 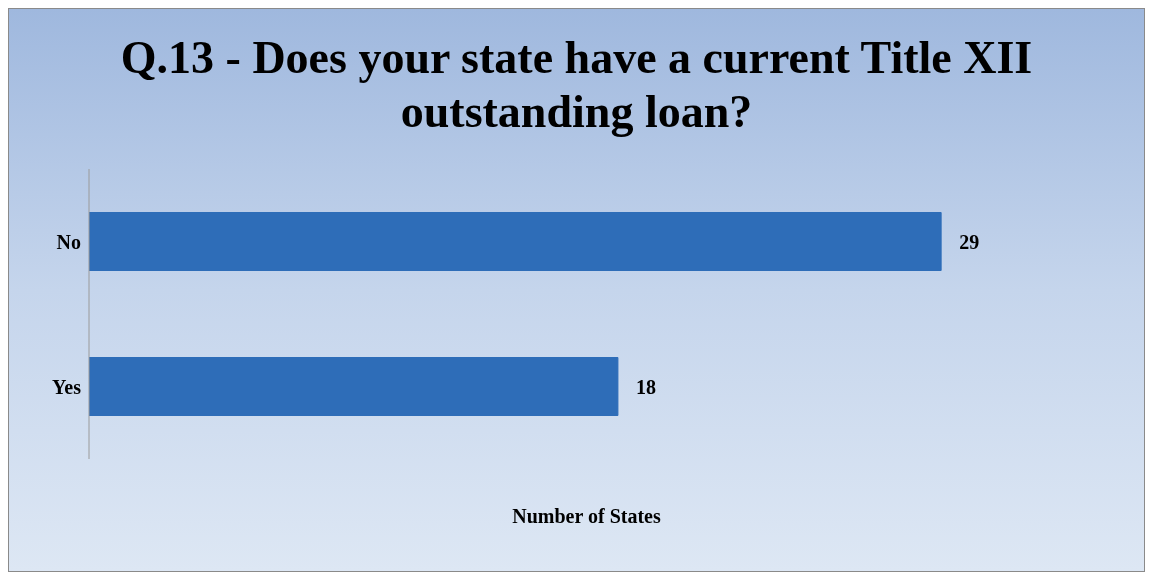 What do you see at coordinates (67, 386) in the screenshot?
I see `y-tick-label: Yes` at bounding box center [67, 386].